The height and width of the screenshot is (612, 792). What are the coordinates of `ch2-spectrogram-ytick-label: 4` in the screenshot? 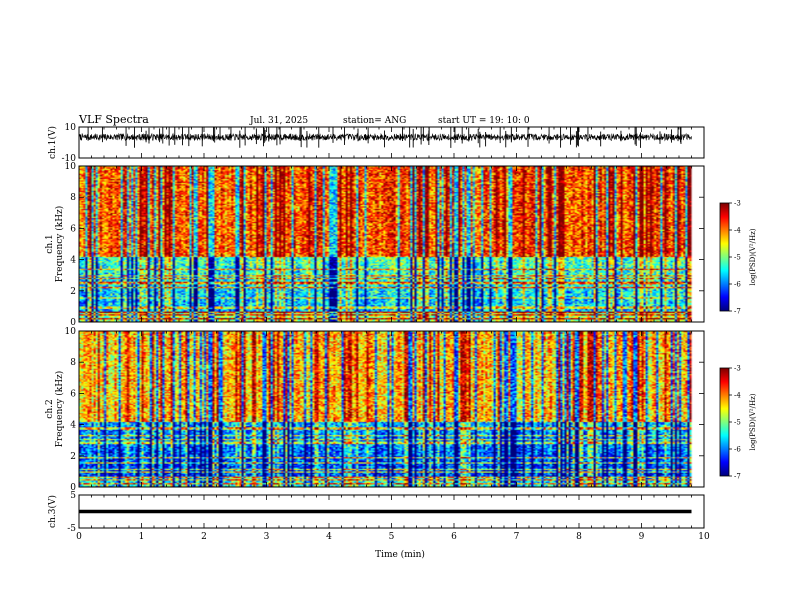 It's located at (73, 426).